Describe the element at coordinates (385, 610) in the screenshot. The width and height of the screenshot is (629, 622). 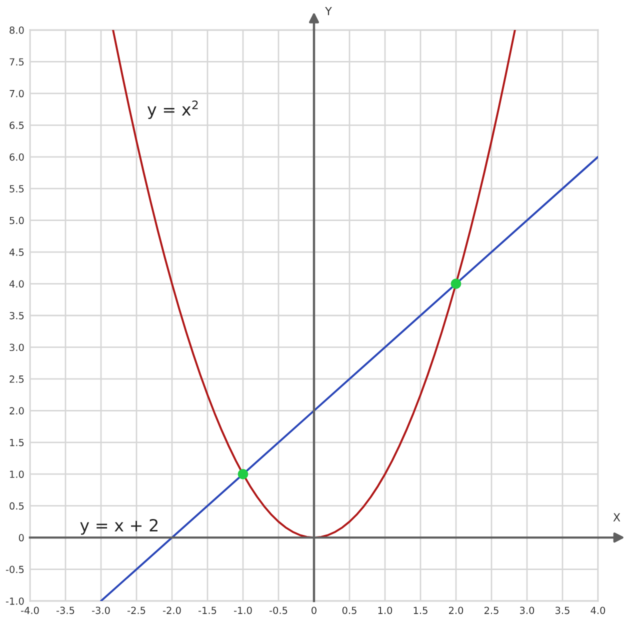
I see `x-tick-label: 1.0` at that location.